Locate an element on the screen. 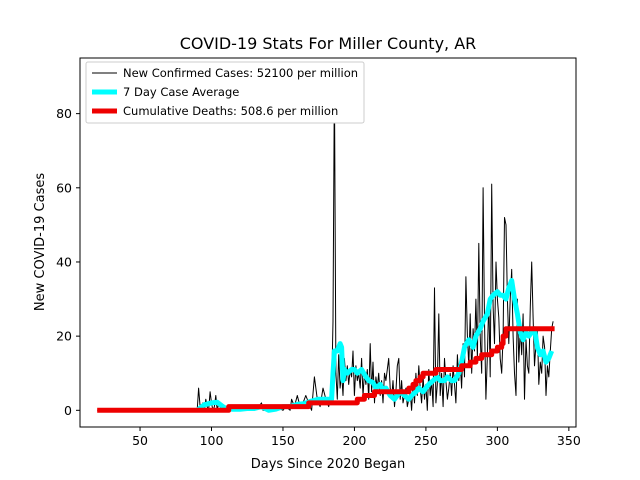  x-tick-label: 300 is located at coordinates (497, 440).